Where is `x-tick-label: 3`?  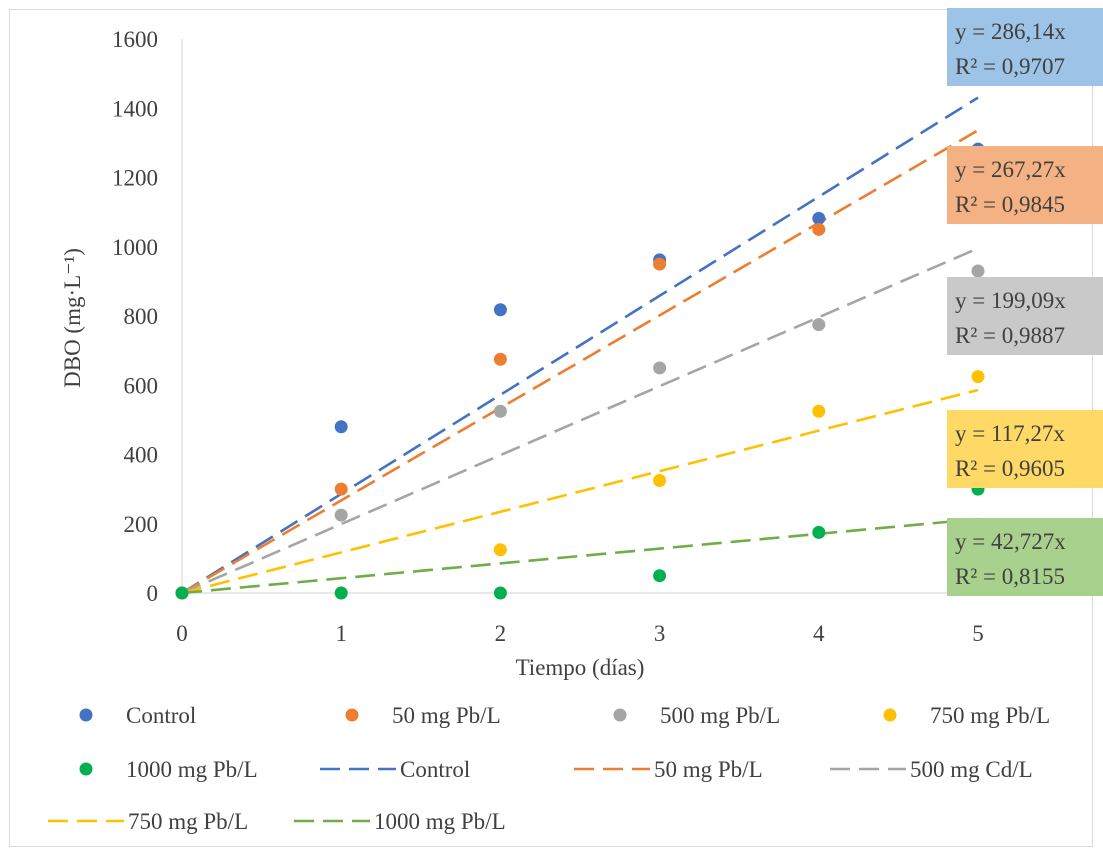
x-tick-label: 3 is located at coordinates (660, 633).